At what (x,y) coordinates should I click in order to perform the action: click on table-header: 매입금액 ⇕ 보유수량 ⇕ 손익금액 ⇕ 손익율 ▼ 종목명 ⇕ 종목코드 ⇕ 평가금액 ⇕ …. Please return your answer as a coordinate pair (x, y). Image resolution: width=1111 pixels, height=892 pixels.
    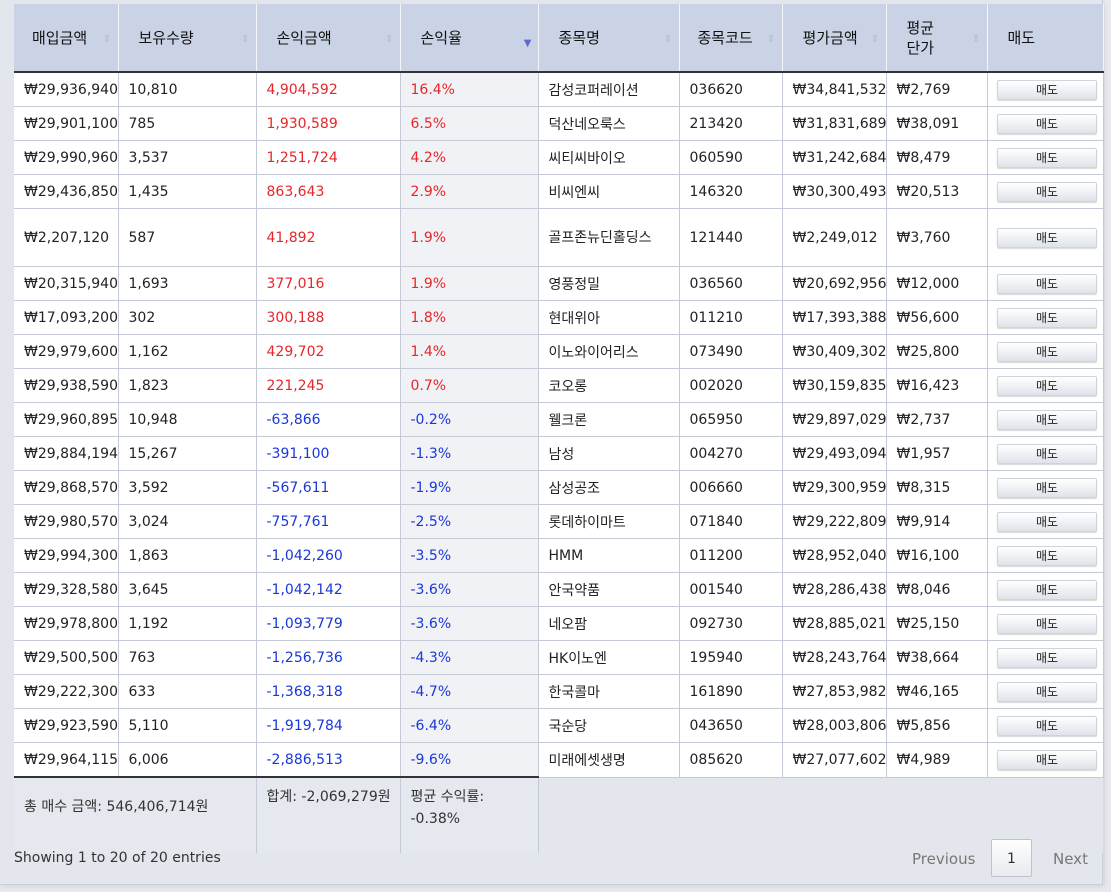
    Looking at the image, I should click on (559, 38).